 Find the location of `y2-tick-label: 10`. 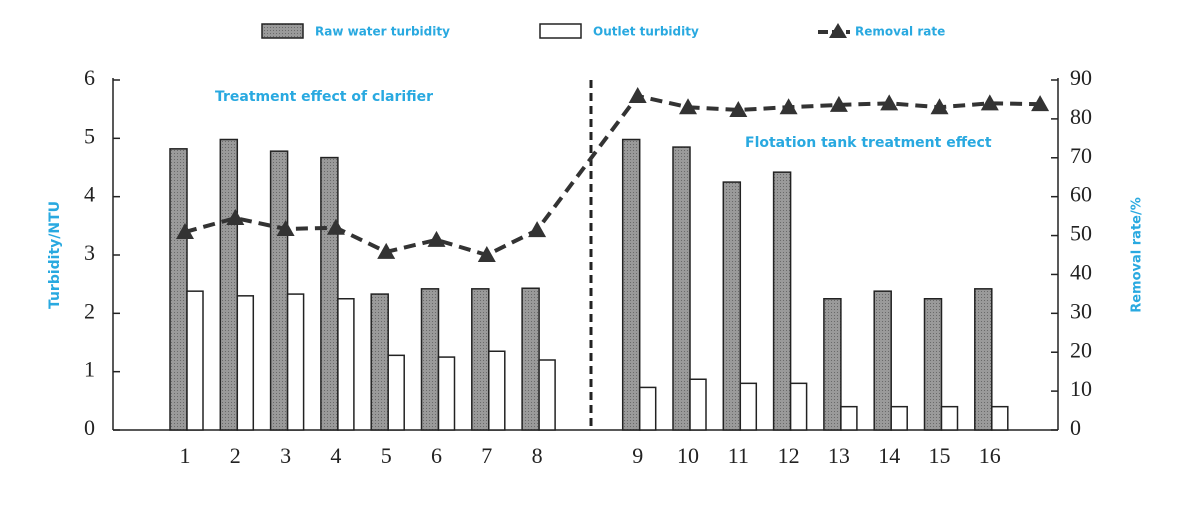

y2-tick-label: 10 is located at coordinates (1081, 388).